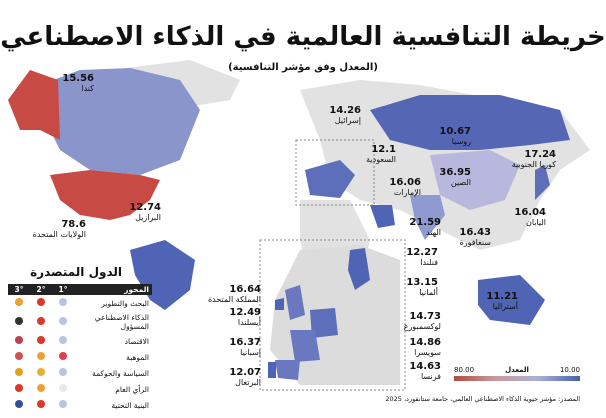 This screenshot has height=418, width=606. Describe the element at coordinates (245, 347) in the screenshot. I see `label-spain: 16.37 إسبانيا` at that location.